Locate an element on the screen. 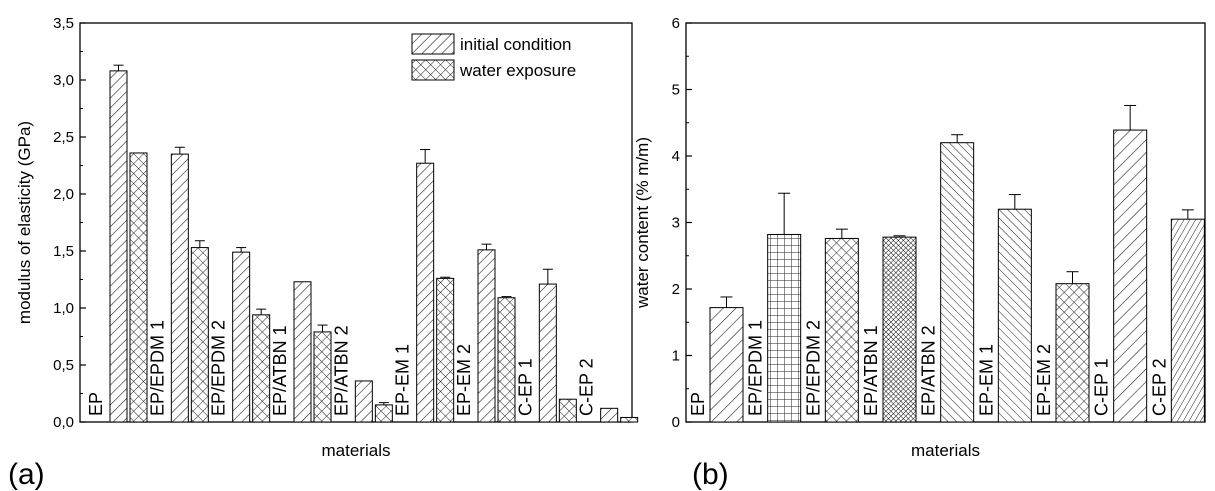 The width and height of the screenshot is (1215, 491). y-tick-label: 1,0 is located at coordinates (63, 308).